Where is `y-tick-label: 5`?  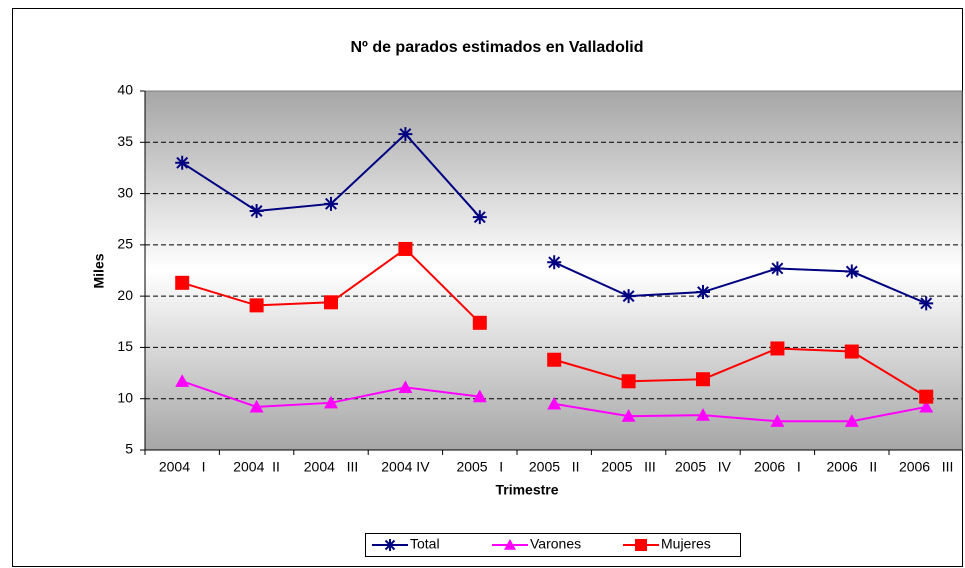
y-tick-label: 5 is located at coordinates (129, 449).